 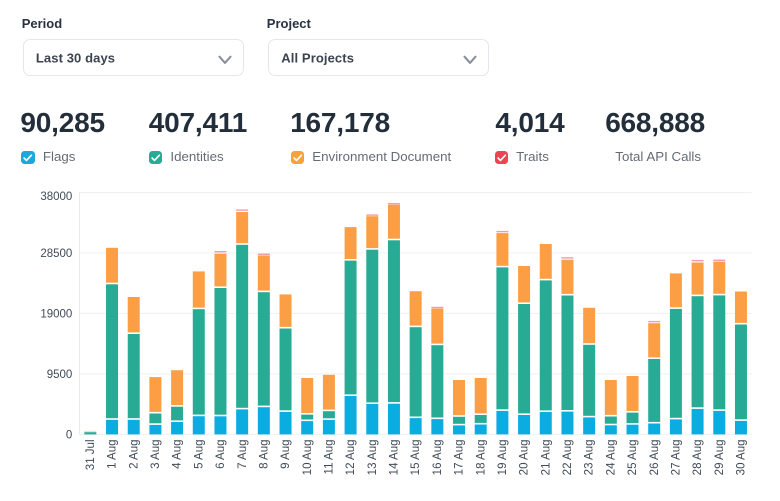 What do you see at coordinates (742, 458) in the screenshot?
I see `svg-text: 30 Aug` at bounding box center [742, 458].